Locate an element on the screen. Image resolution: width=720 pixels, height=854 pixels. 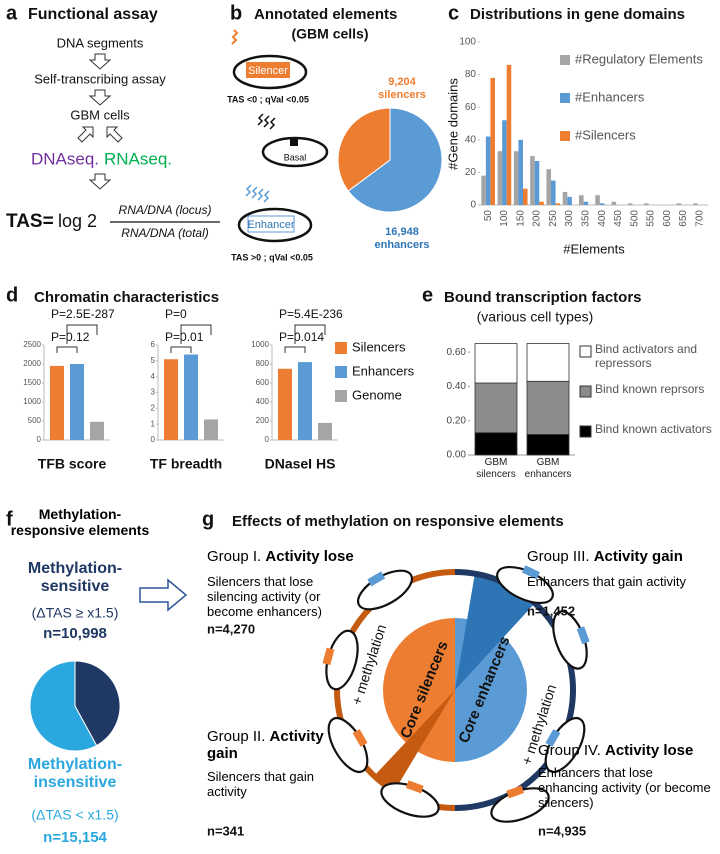
y-tick-label: 600 is located at coordinates (263, 382).